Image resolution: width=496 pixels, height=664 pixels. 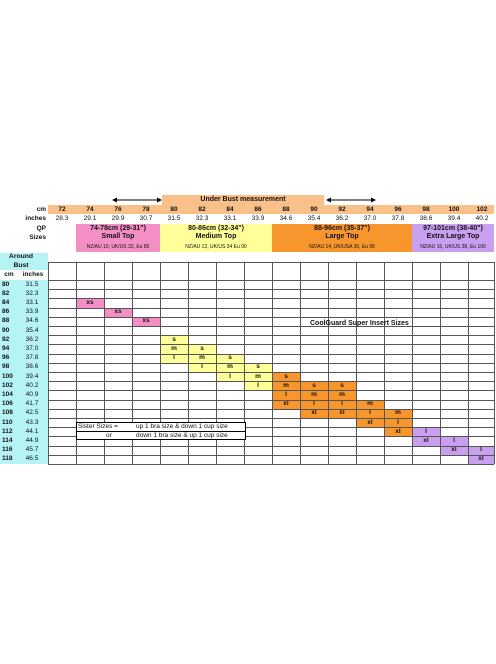 What do you see at coordinates (32, 459) in the screenshot?
I see `row-inches: 46.5` at bounding box center [32, 459].